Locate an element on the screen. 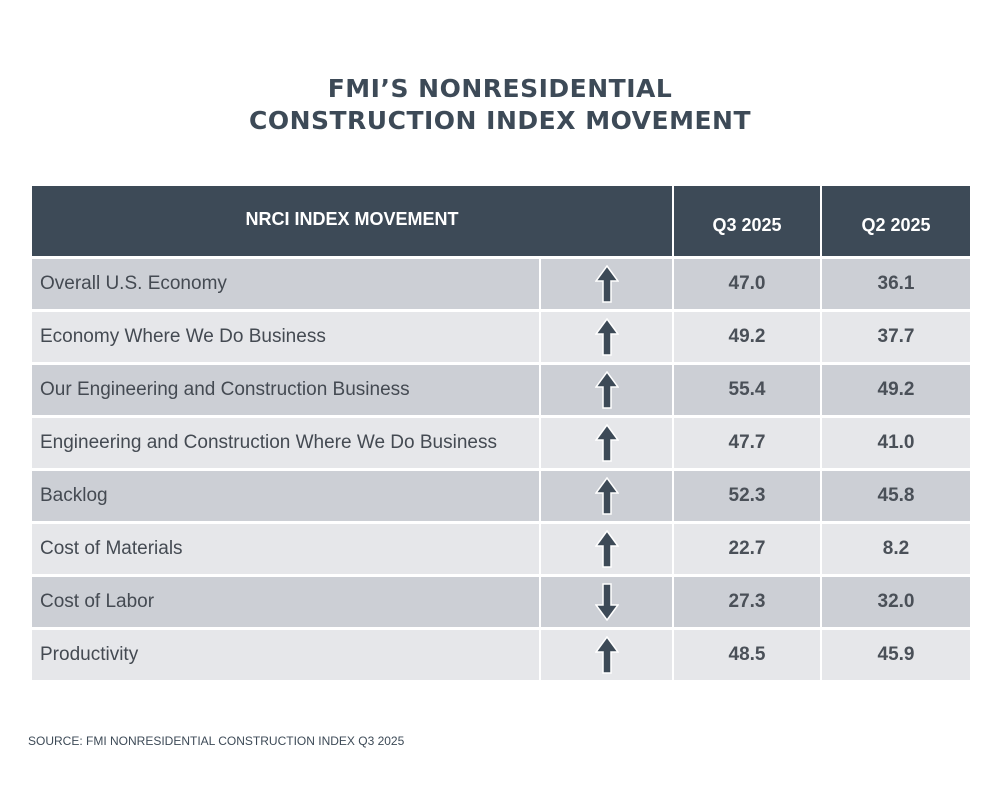 The width and height of the screenshot is (1000, 802). header-nrci-index-movement: NRCI INDEX MOVEMENT is located at coordinates (352, 221).